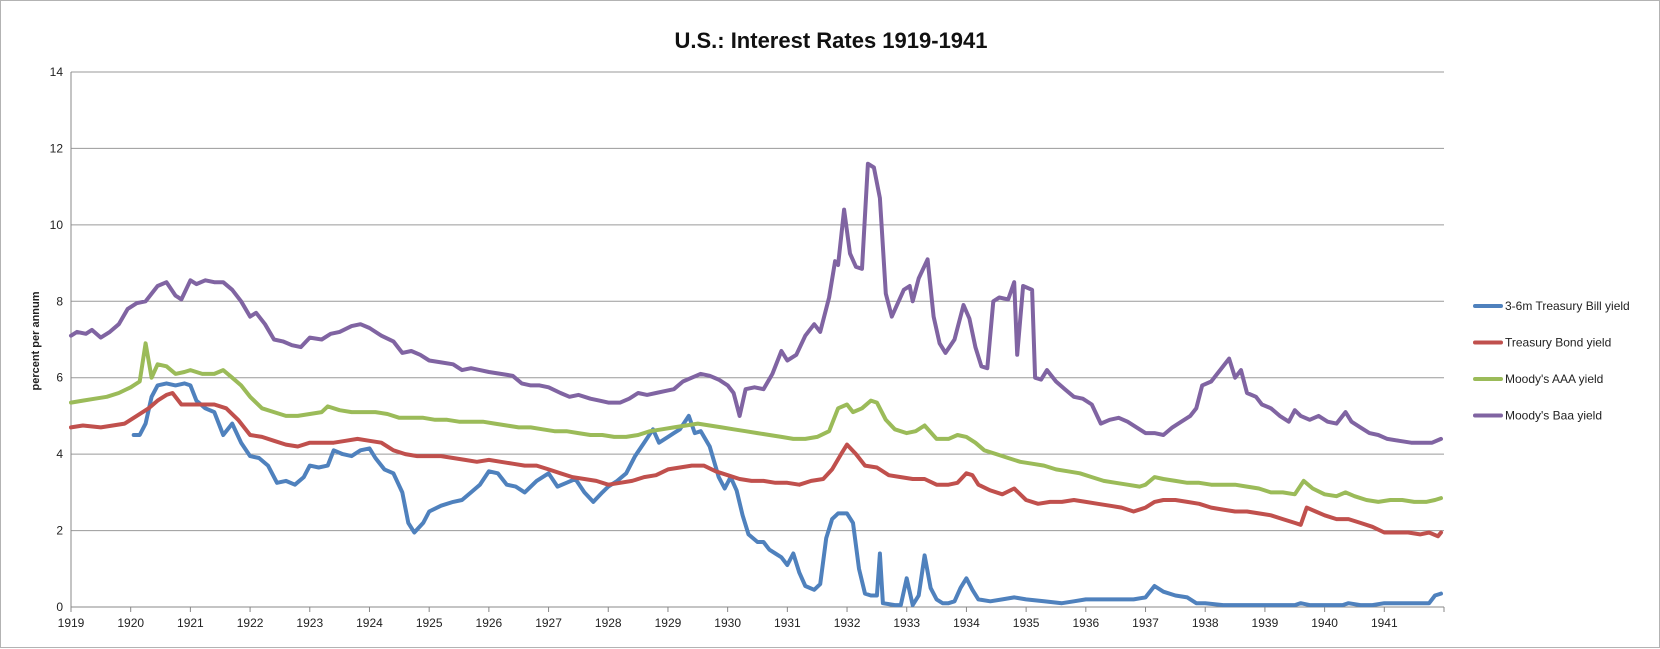  Describe the element at coordinates (608, 623) in the screenshot. I see `x-tick-label: 1928` at that location.